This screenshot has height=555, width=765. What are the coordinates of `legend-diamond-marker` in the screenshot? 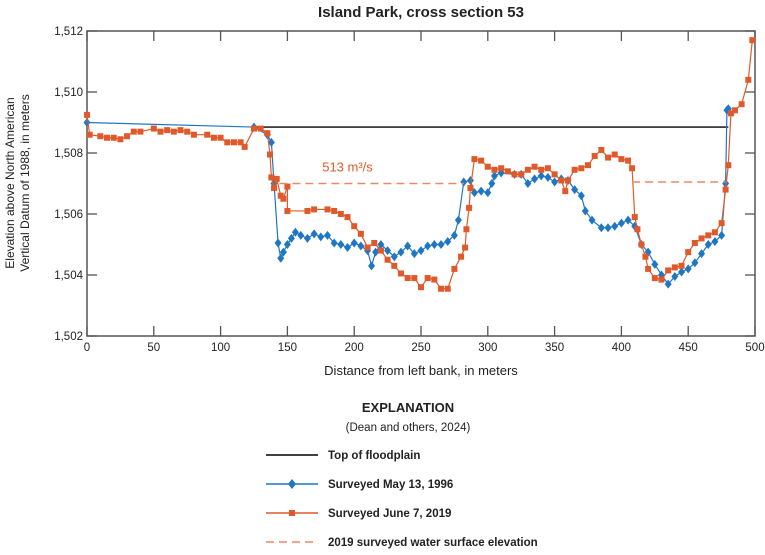 It's located at (292, 484).